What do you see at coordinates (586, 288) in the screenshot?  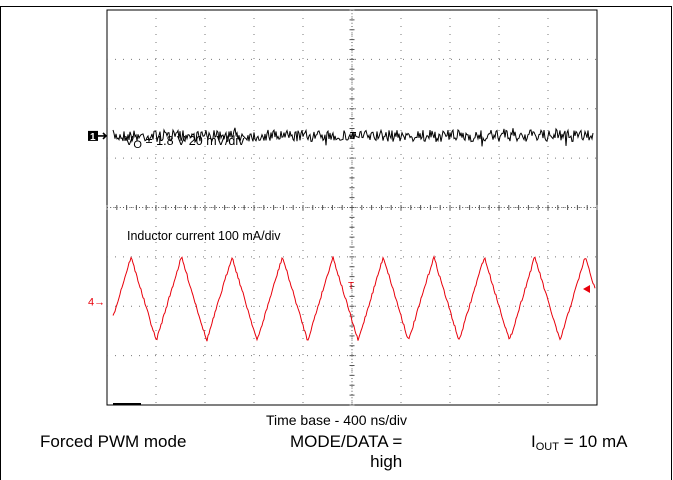 I see `trigger-level-arrow` at bounding box center [586, 288].